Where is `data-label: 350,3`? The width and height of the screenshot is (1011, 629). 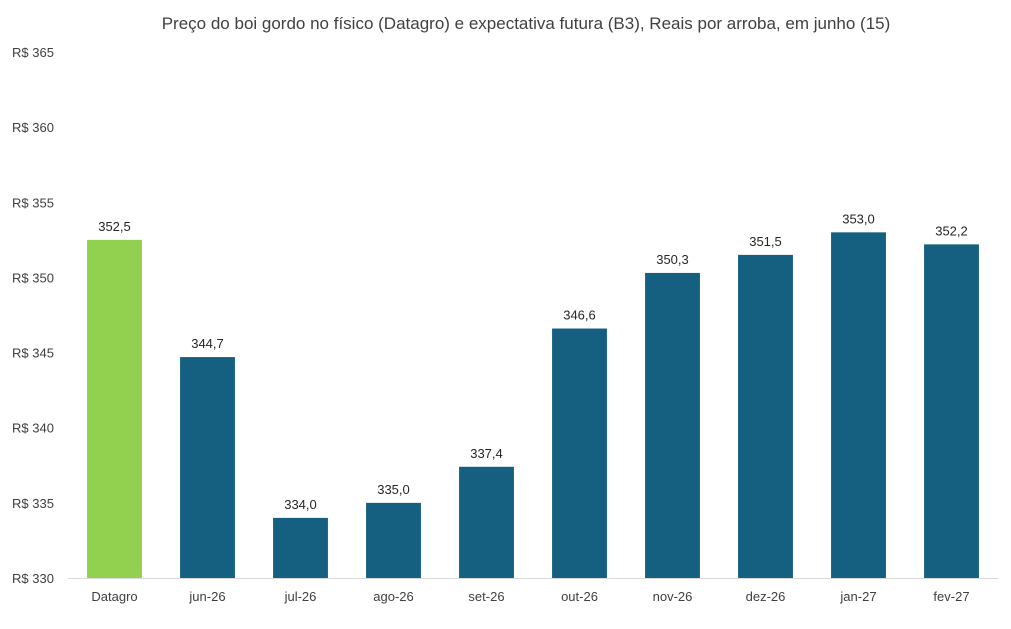
data-label: 350,3 is located at coordinates (672, 259).